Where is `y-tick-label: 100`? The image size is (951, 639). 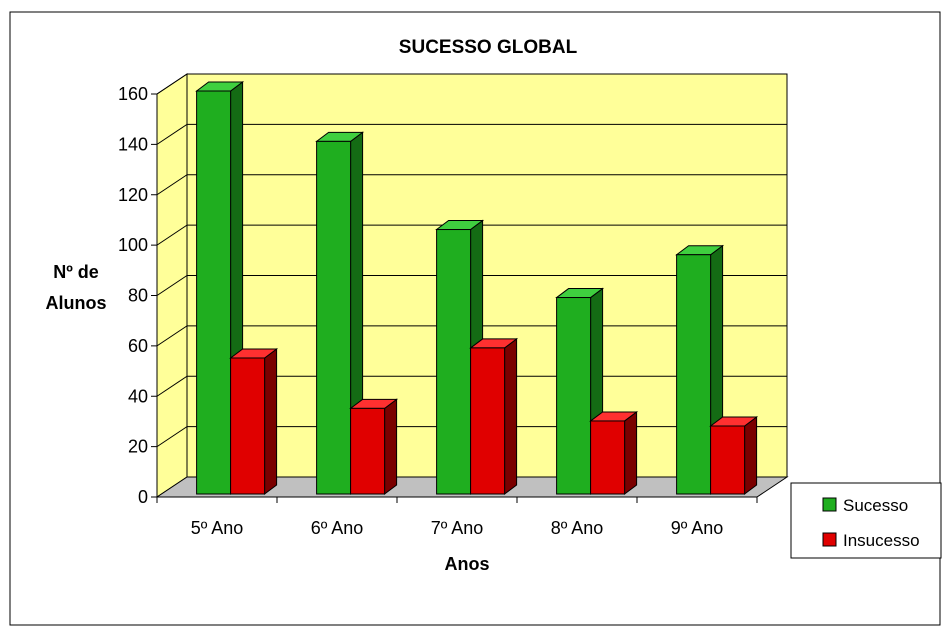
y-tick-label: 100 is located at coordinates (133, 245).